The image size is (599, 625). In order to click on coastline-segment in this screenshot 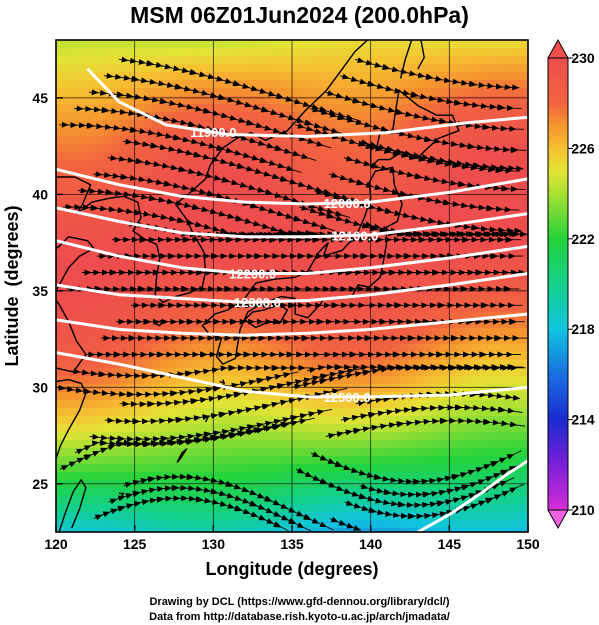, I will do `click(75, 264)`.